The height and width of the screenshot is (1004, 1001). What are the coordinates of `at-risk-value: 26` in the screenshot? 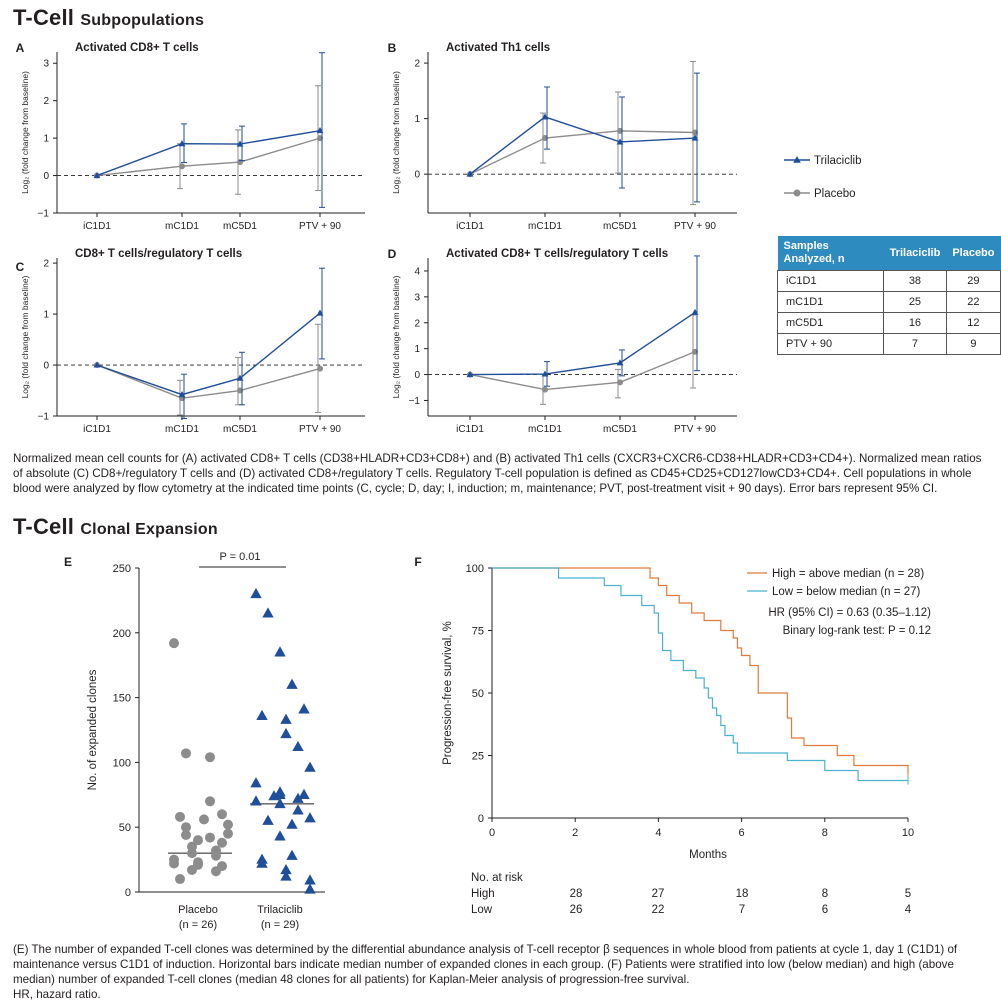 It's located at (576, 910).